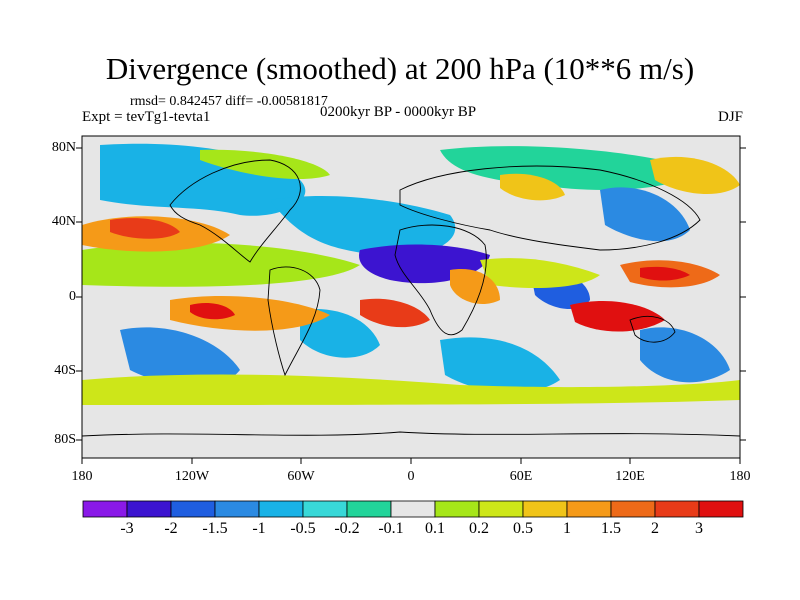  Describe the element at coordinates (521, 476) in the screenshot. I see `lon-label-60e: 60E` at that location.